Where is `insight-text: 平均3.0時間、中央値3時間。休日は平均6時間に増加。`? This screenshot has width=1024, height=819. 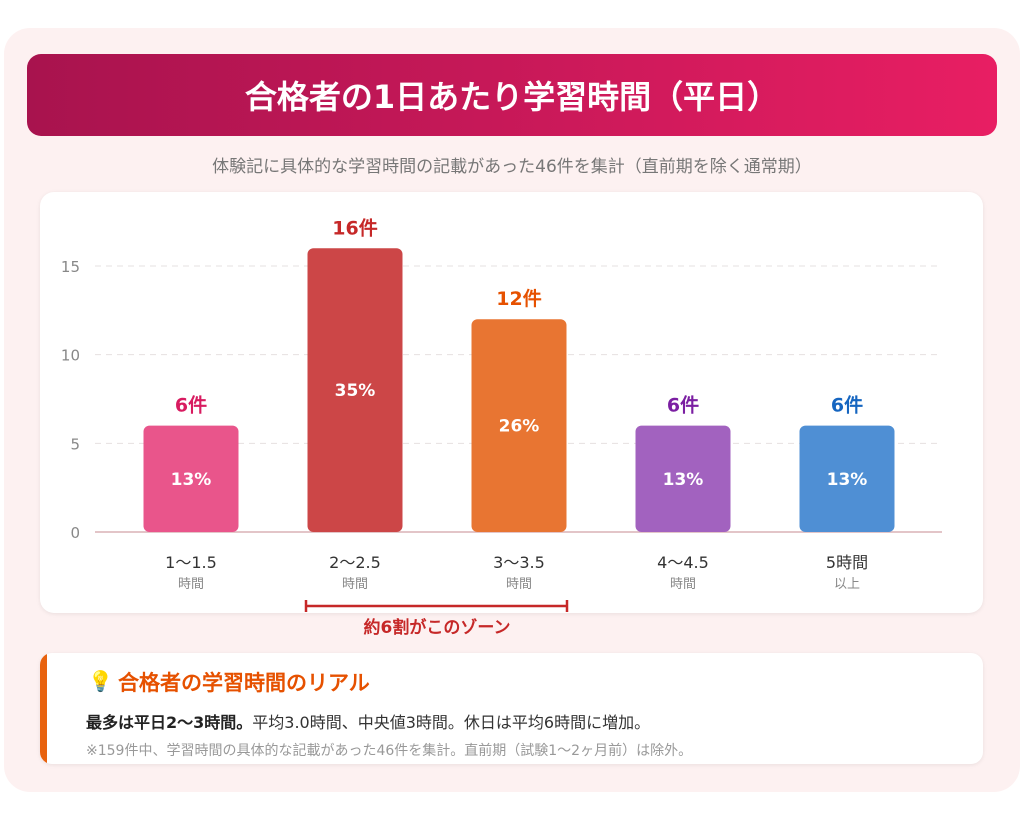
insight-text: 平均3.0時間、中央値3時間。休日は平均6時間に増加。 is located at coordinates (451, 722).